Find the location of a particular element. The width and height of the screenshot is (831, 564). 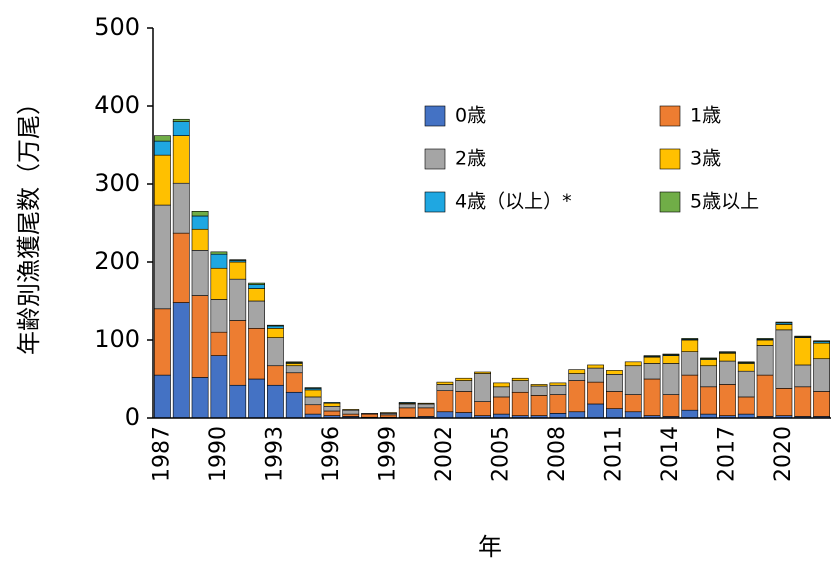

x-tick-label: 2008 is located at coordinates (557, 454).